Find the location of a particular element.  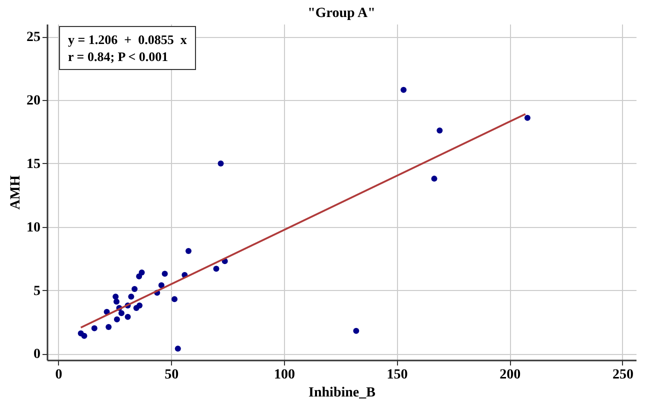

x-tick-label: 50 is located at coordinates (171, 375).